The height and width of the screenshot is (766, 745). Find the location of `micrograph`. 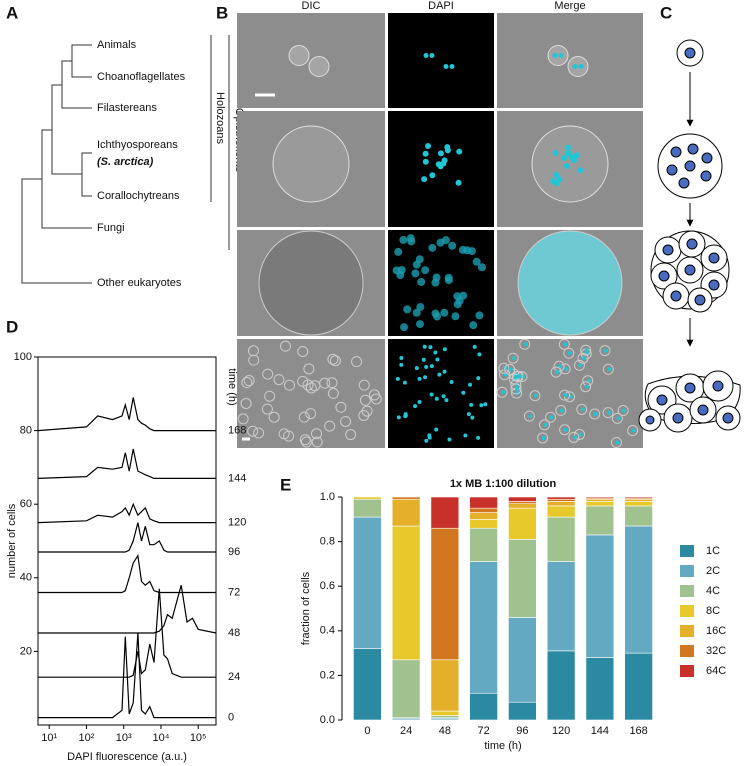

micrograph is located at coordinates (441, 60).